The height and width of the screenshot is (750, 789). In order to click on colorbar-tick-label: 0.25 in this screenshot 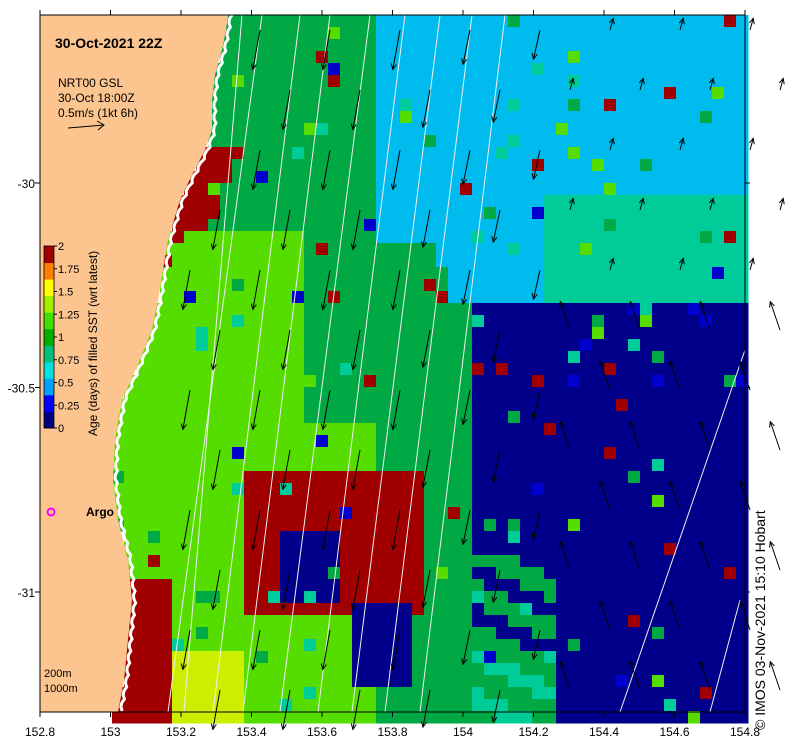, I will do `click(68, 406)`.